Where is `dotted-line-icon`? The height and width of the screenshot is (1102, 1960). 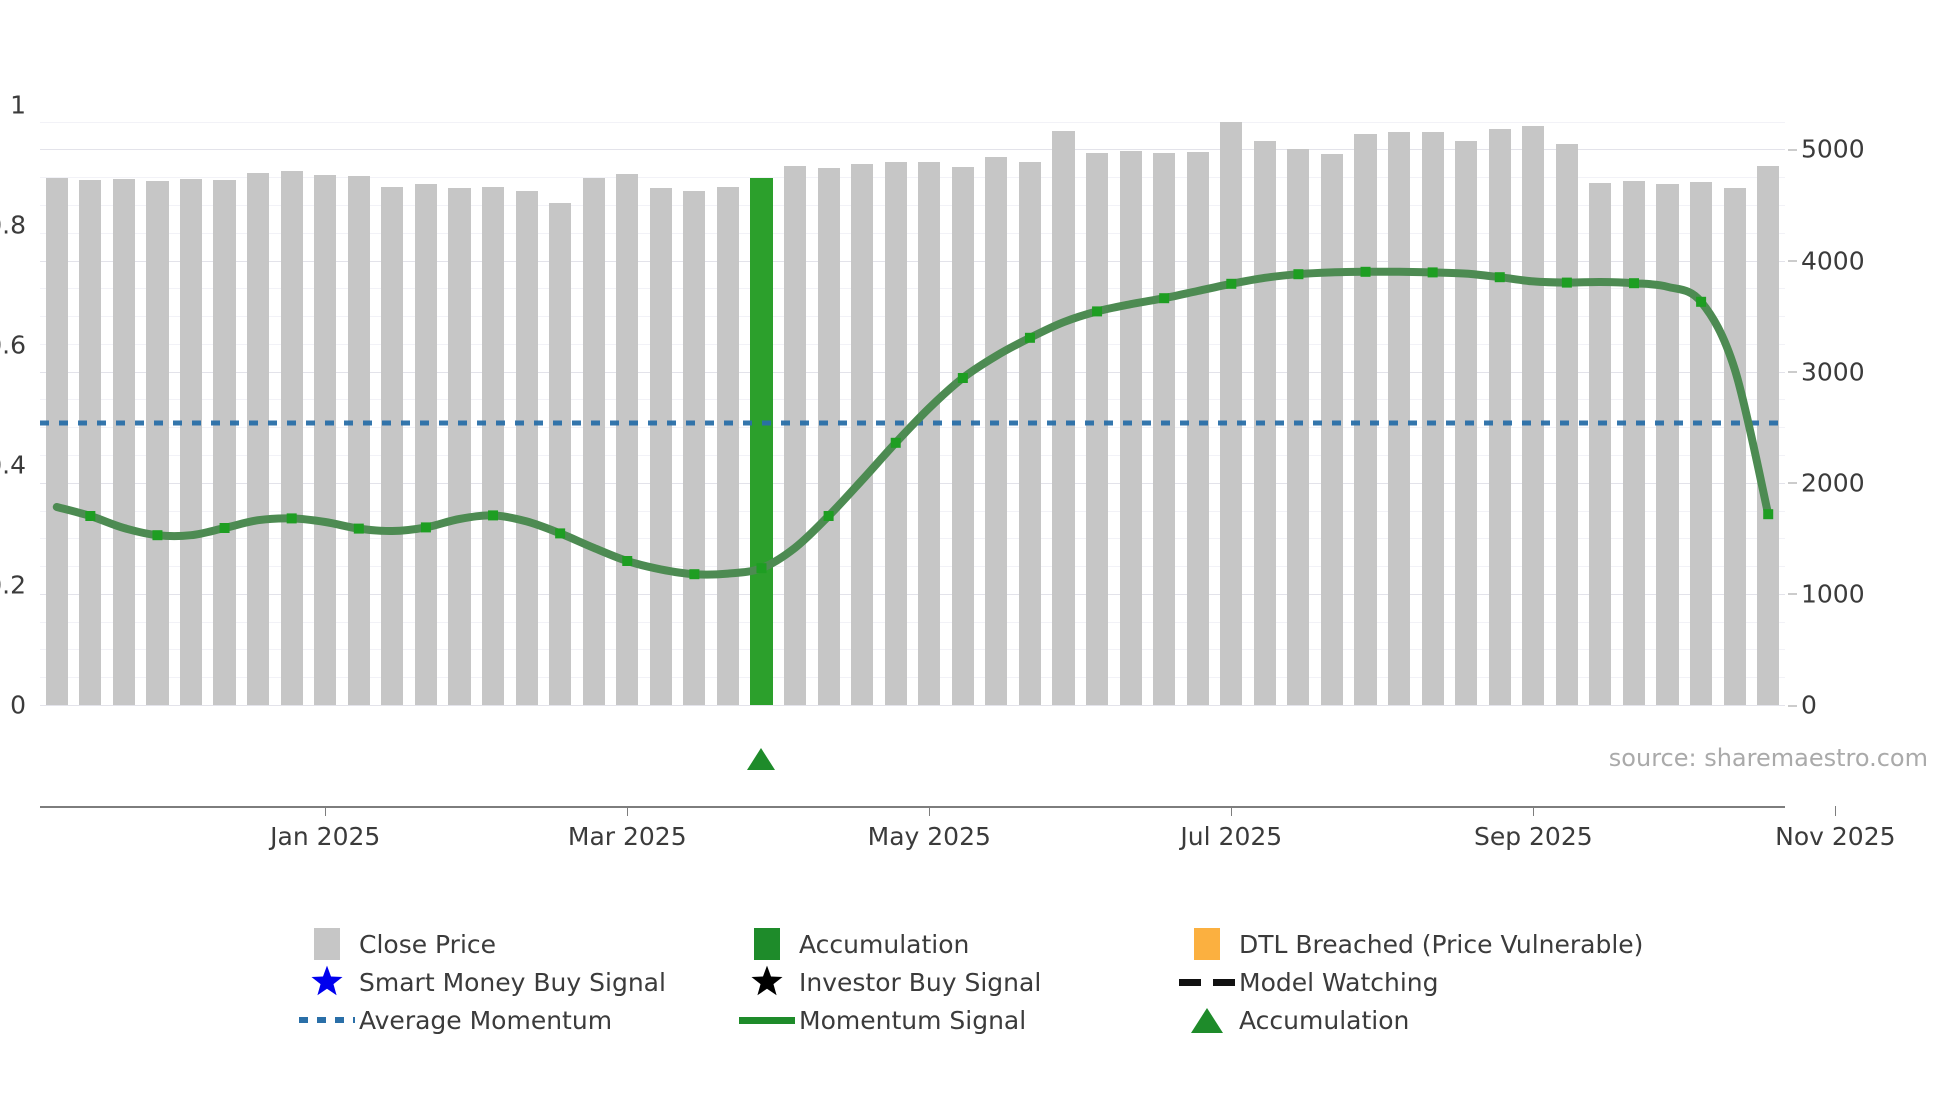
dotted-line-icon is located at coordinates (327, 1020).